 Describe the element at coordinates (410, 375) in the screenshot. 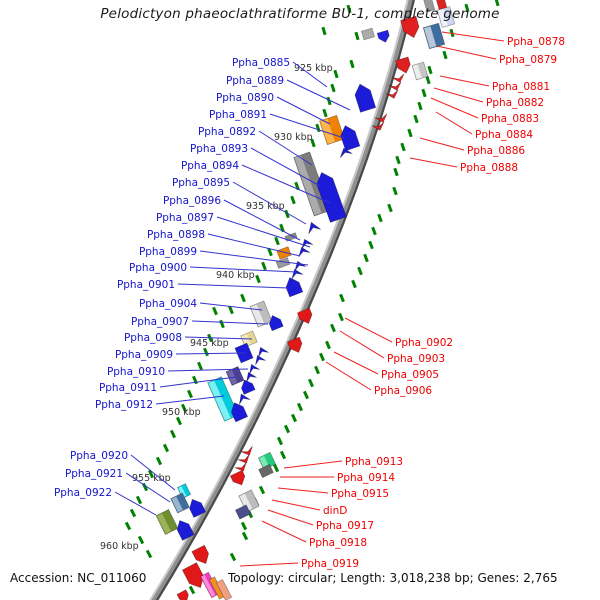

I see `gene-label-Ppha_0905: Ppha_0905` at that location.